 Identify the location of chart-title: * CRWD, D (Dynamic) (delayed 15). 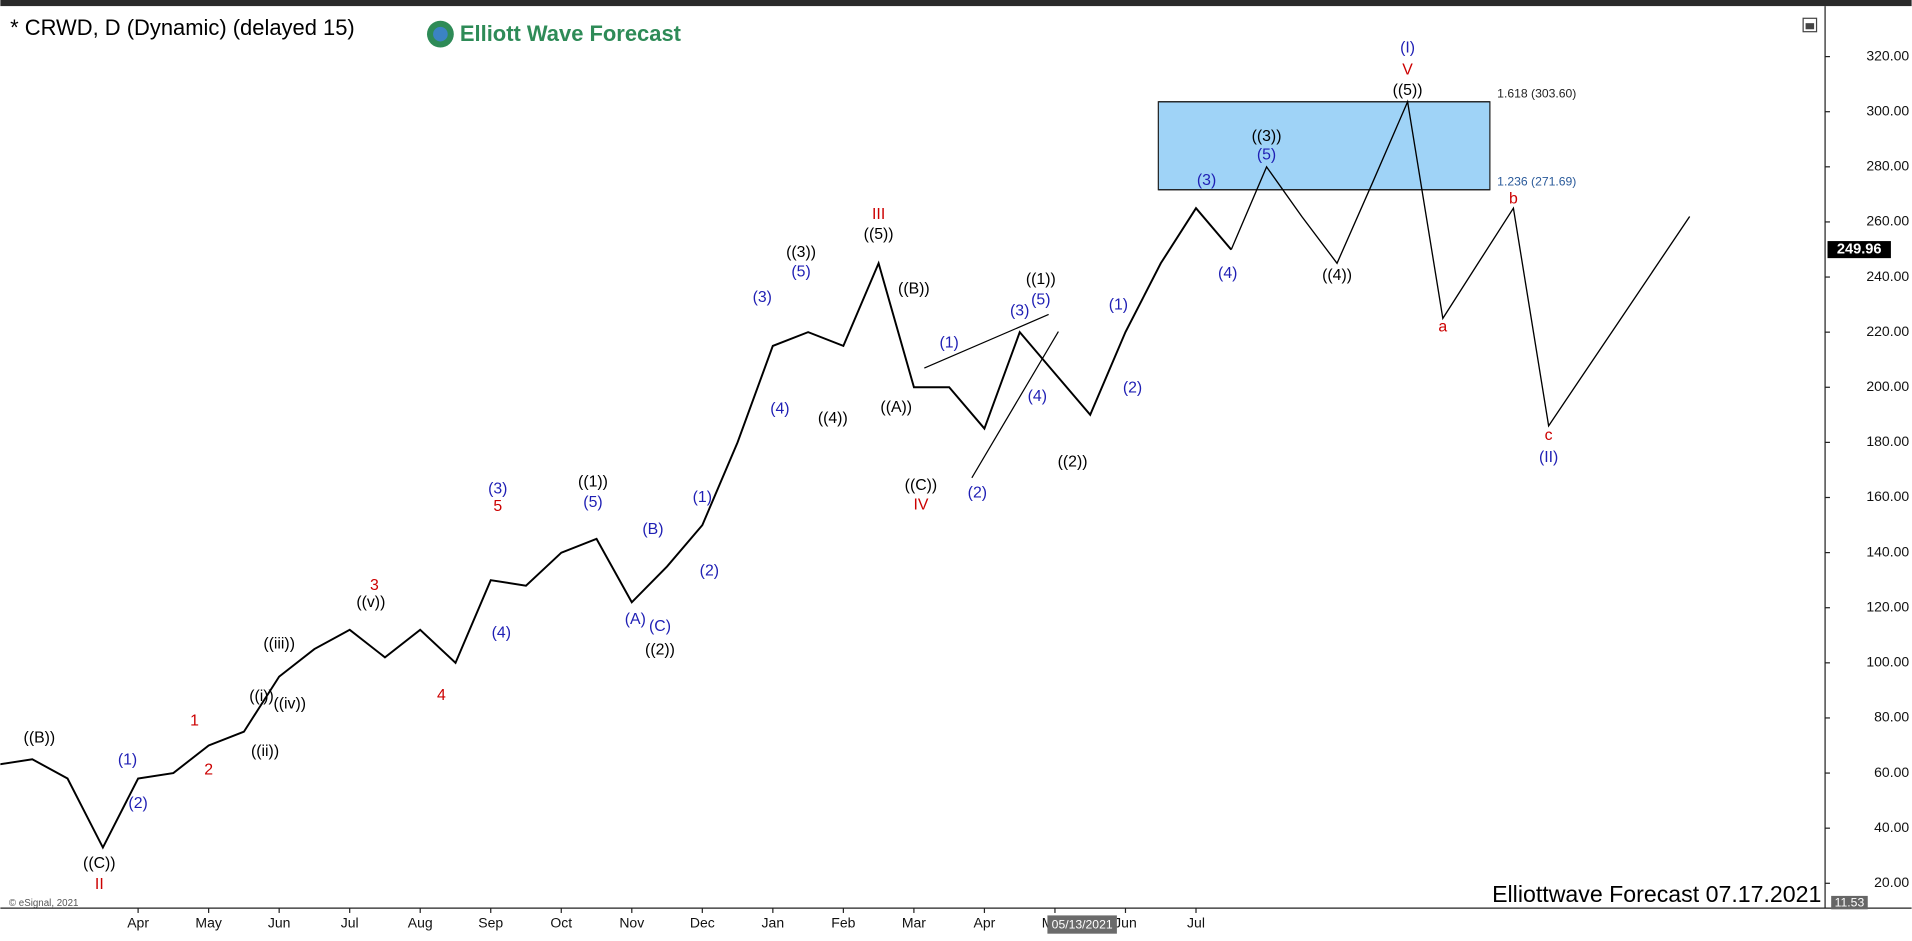
(182, 27).